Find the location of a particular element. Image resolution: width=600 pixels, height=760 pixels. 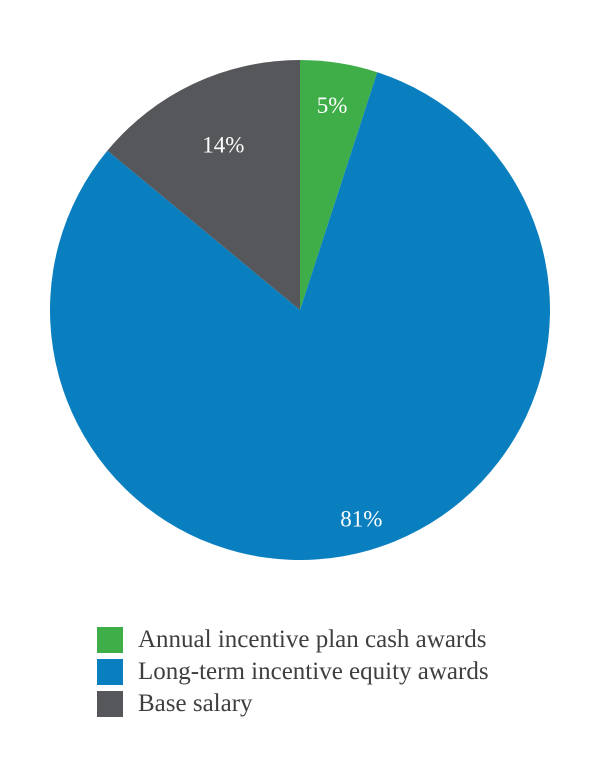

slice-label-annual-incentive: 5% is located at coordinates (332, 105).